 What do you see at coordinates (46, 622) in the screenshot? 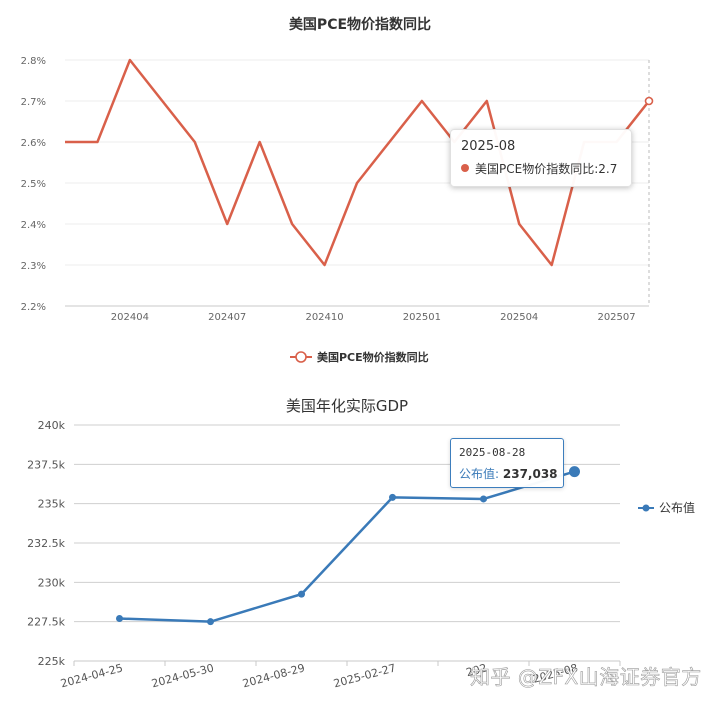
I see `gdp-y-tick-label: 227.5k` at bounding box center [46, 622].